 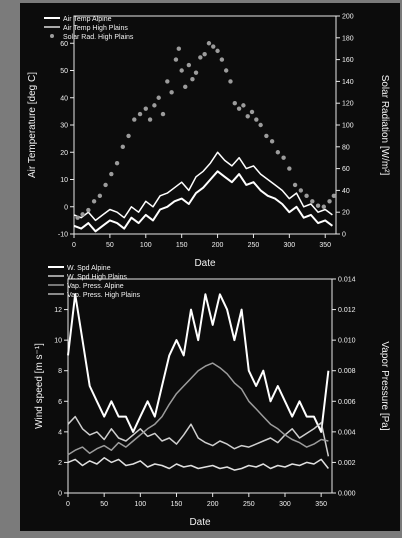 What do you see at coordinates (348, 104) in the screenshot?
I see `y2-tick-label: 120` at bounding box center [348, 104].